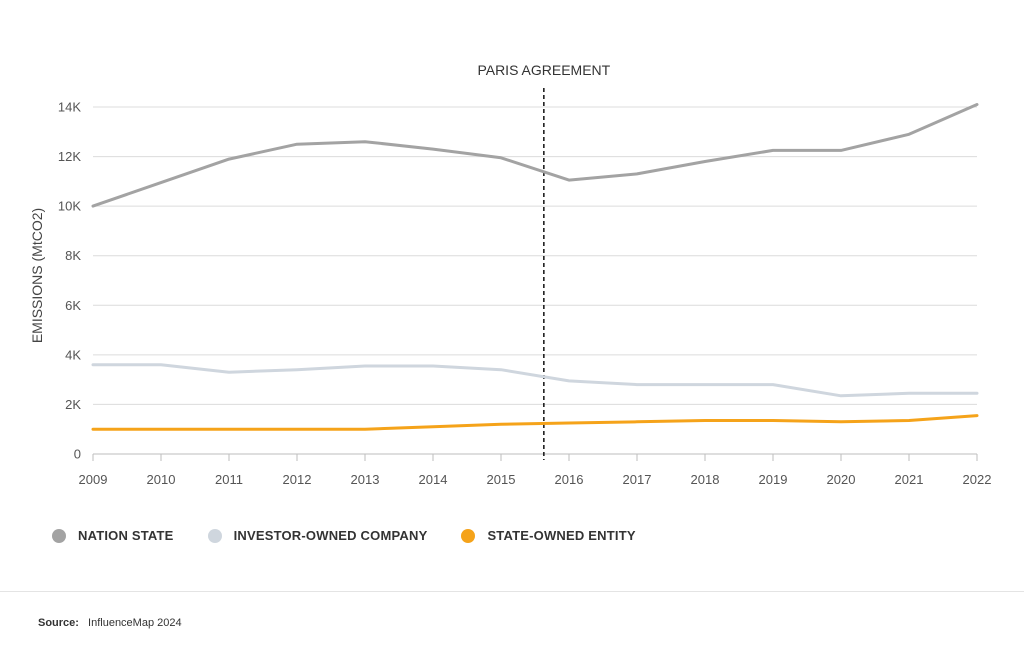  What do you see at coordinates (59, 535) in the screenshot?
I see `legend-dot-nation-state` at bounding box center [59, 535].